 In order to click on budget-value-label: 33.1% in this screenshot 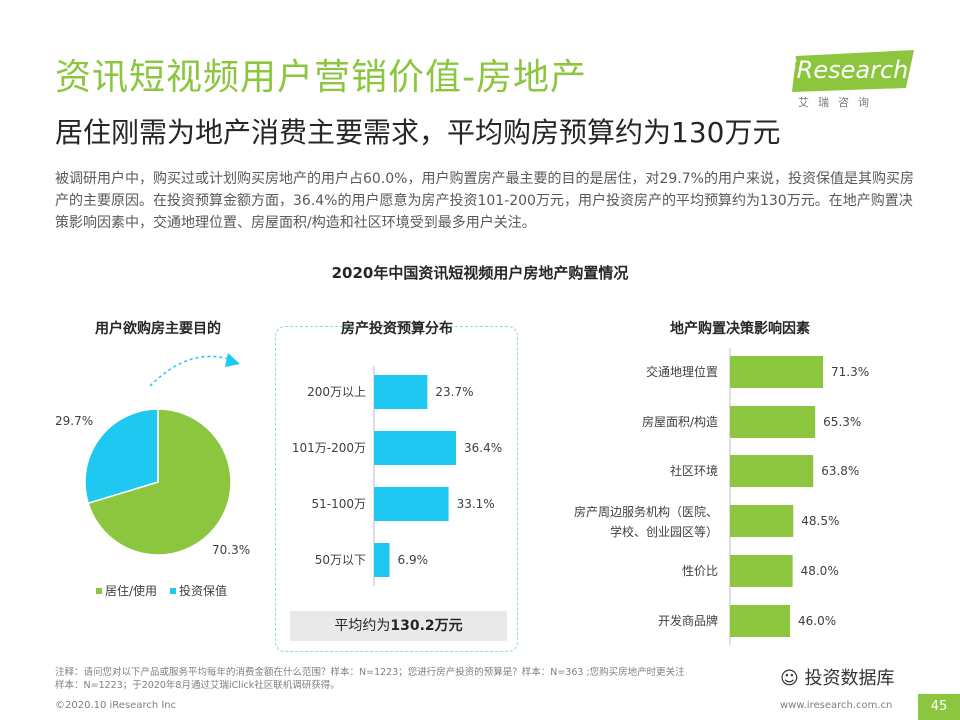, I will do `click(476, 504)`.